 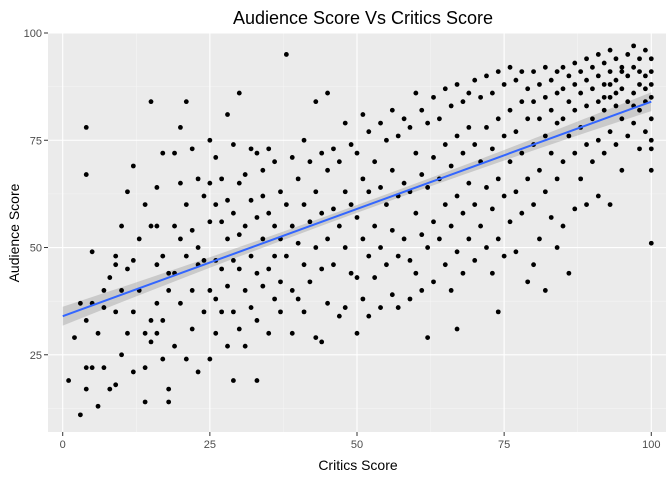 I want to click on x-axis-ticks: 0 25 50 75 100, so click(x=360, y=441).